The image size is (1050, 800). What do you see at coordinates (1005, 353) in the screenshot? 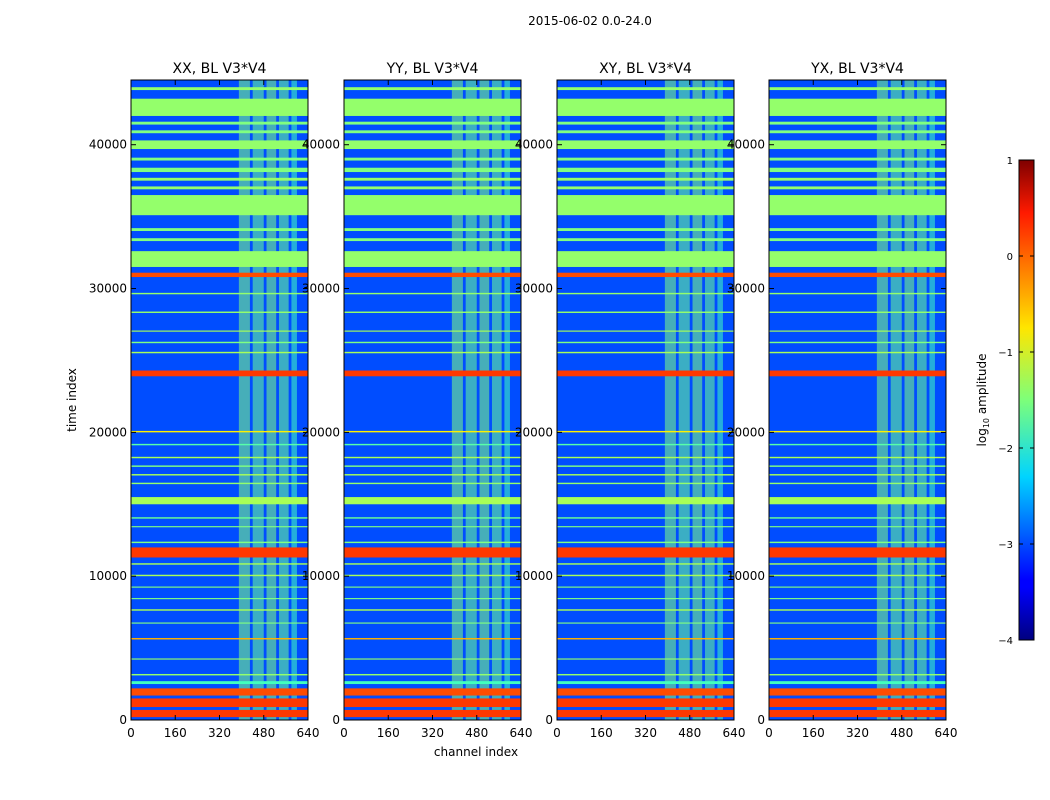
I see `colorbar-tick-label: −1` at bounding box center [1005, 353].